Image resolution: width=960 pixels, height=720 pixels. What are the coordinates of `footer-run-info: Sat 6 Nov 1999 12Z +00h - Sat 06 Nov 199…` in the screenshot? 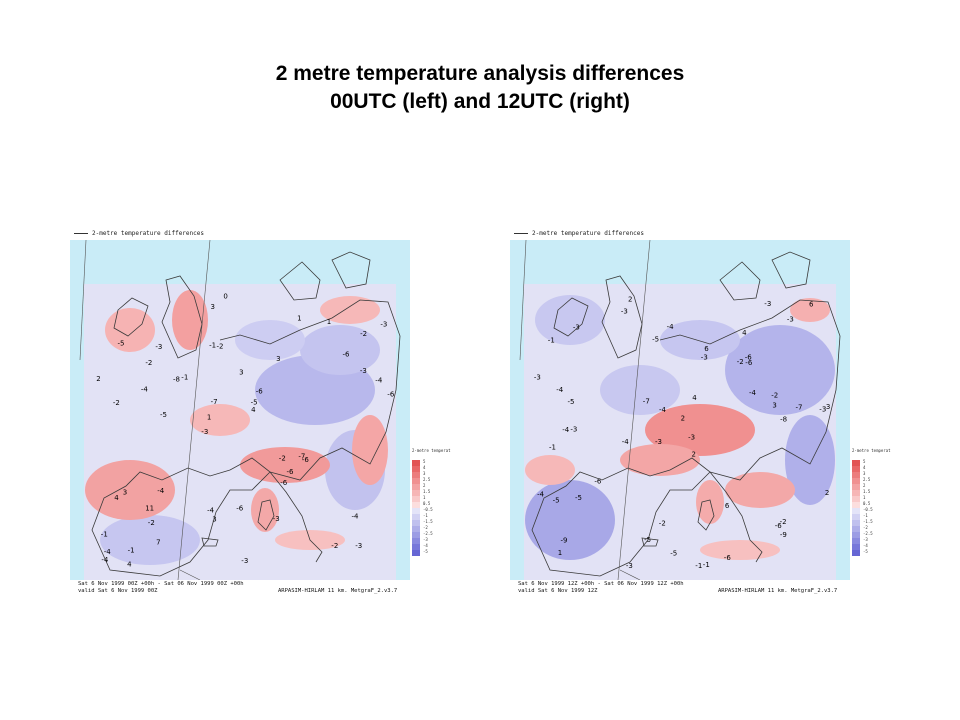 It's located at (601, 584).